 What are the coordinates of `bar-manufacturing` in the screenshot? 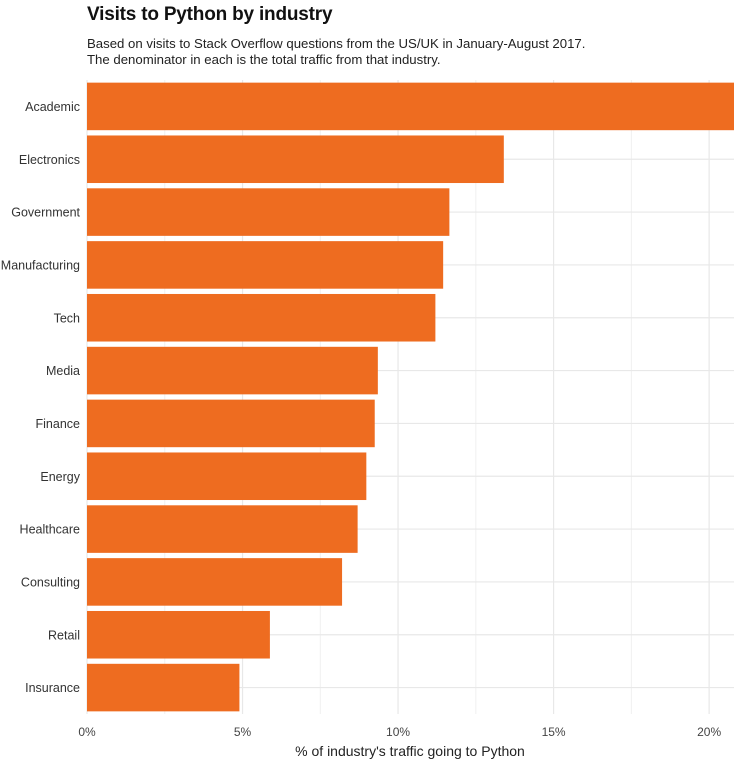 It's located at (265, 265).